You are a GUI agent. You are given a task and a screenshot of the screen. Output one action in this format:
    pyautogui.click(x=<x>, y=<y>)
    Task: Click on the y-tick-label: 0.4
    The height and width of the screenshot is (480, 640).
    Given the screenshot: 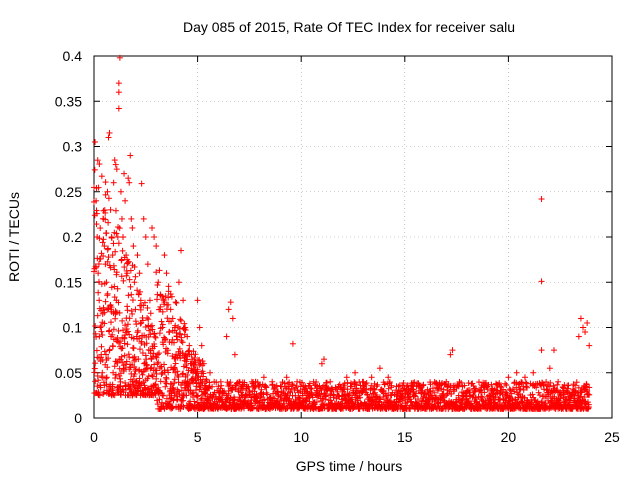 What is the action you would take?
    pyautogui.click(x=73, y=56)
    